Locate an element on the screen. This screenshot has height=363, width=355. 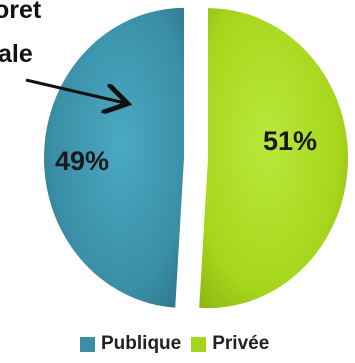
legend-label-privee: Privée is located at coordinates (241, 343).